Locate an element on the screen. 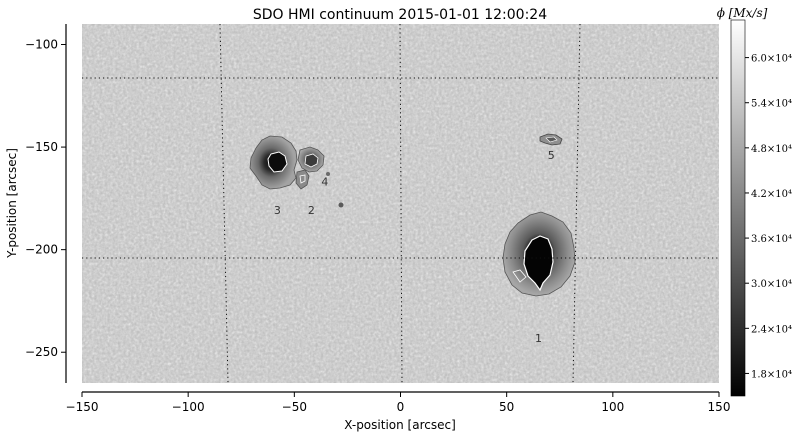  colorbar-tick-label: 5.4×10⁴ is located at coordinates (771, 104).